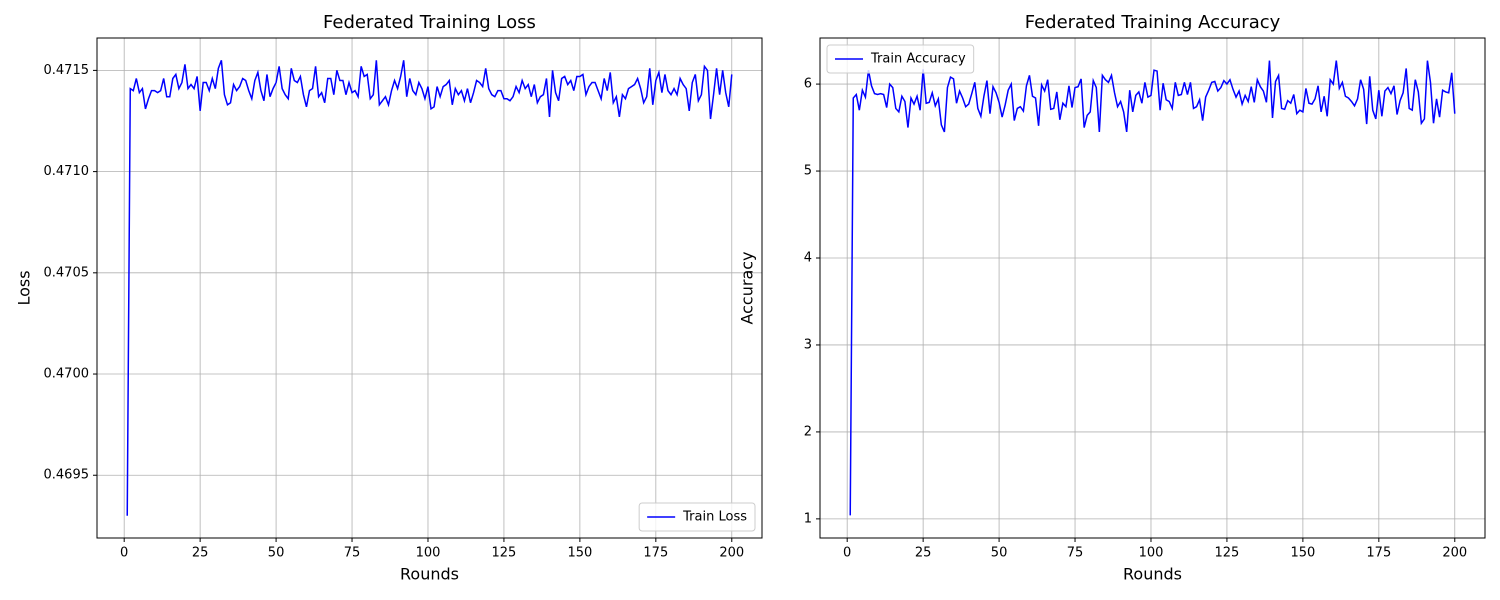 The width and height of the screenshot is (1500, 600). Describe the element at coordinates (429, 22) in the screenshot. I see `chart-title: Federated Training Loss` at that location.